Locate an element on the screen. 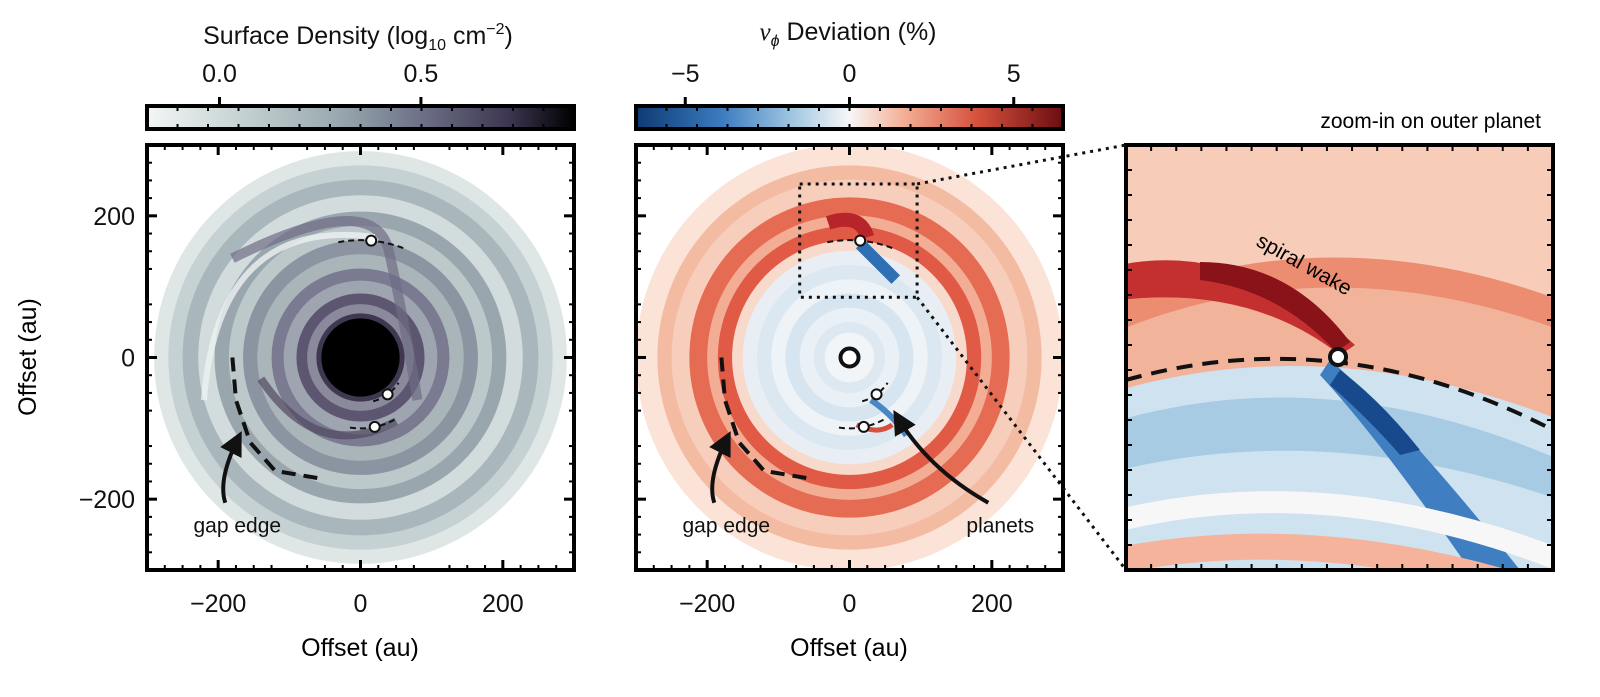 This screenshot has height=697, width=1600. density-colorbar-ticks: 0.0 0.5 is located at coordinates (360, 94).